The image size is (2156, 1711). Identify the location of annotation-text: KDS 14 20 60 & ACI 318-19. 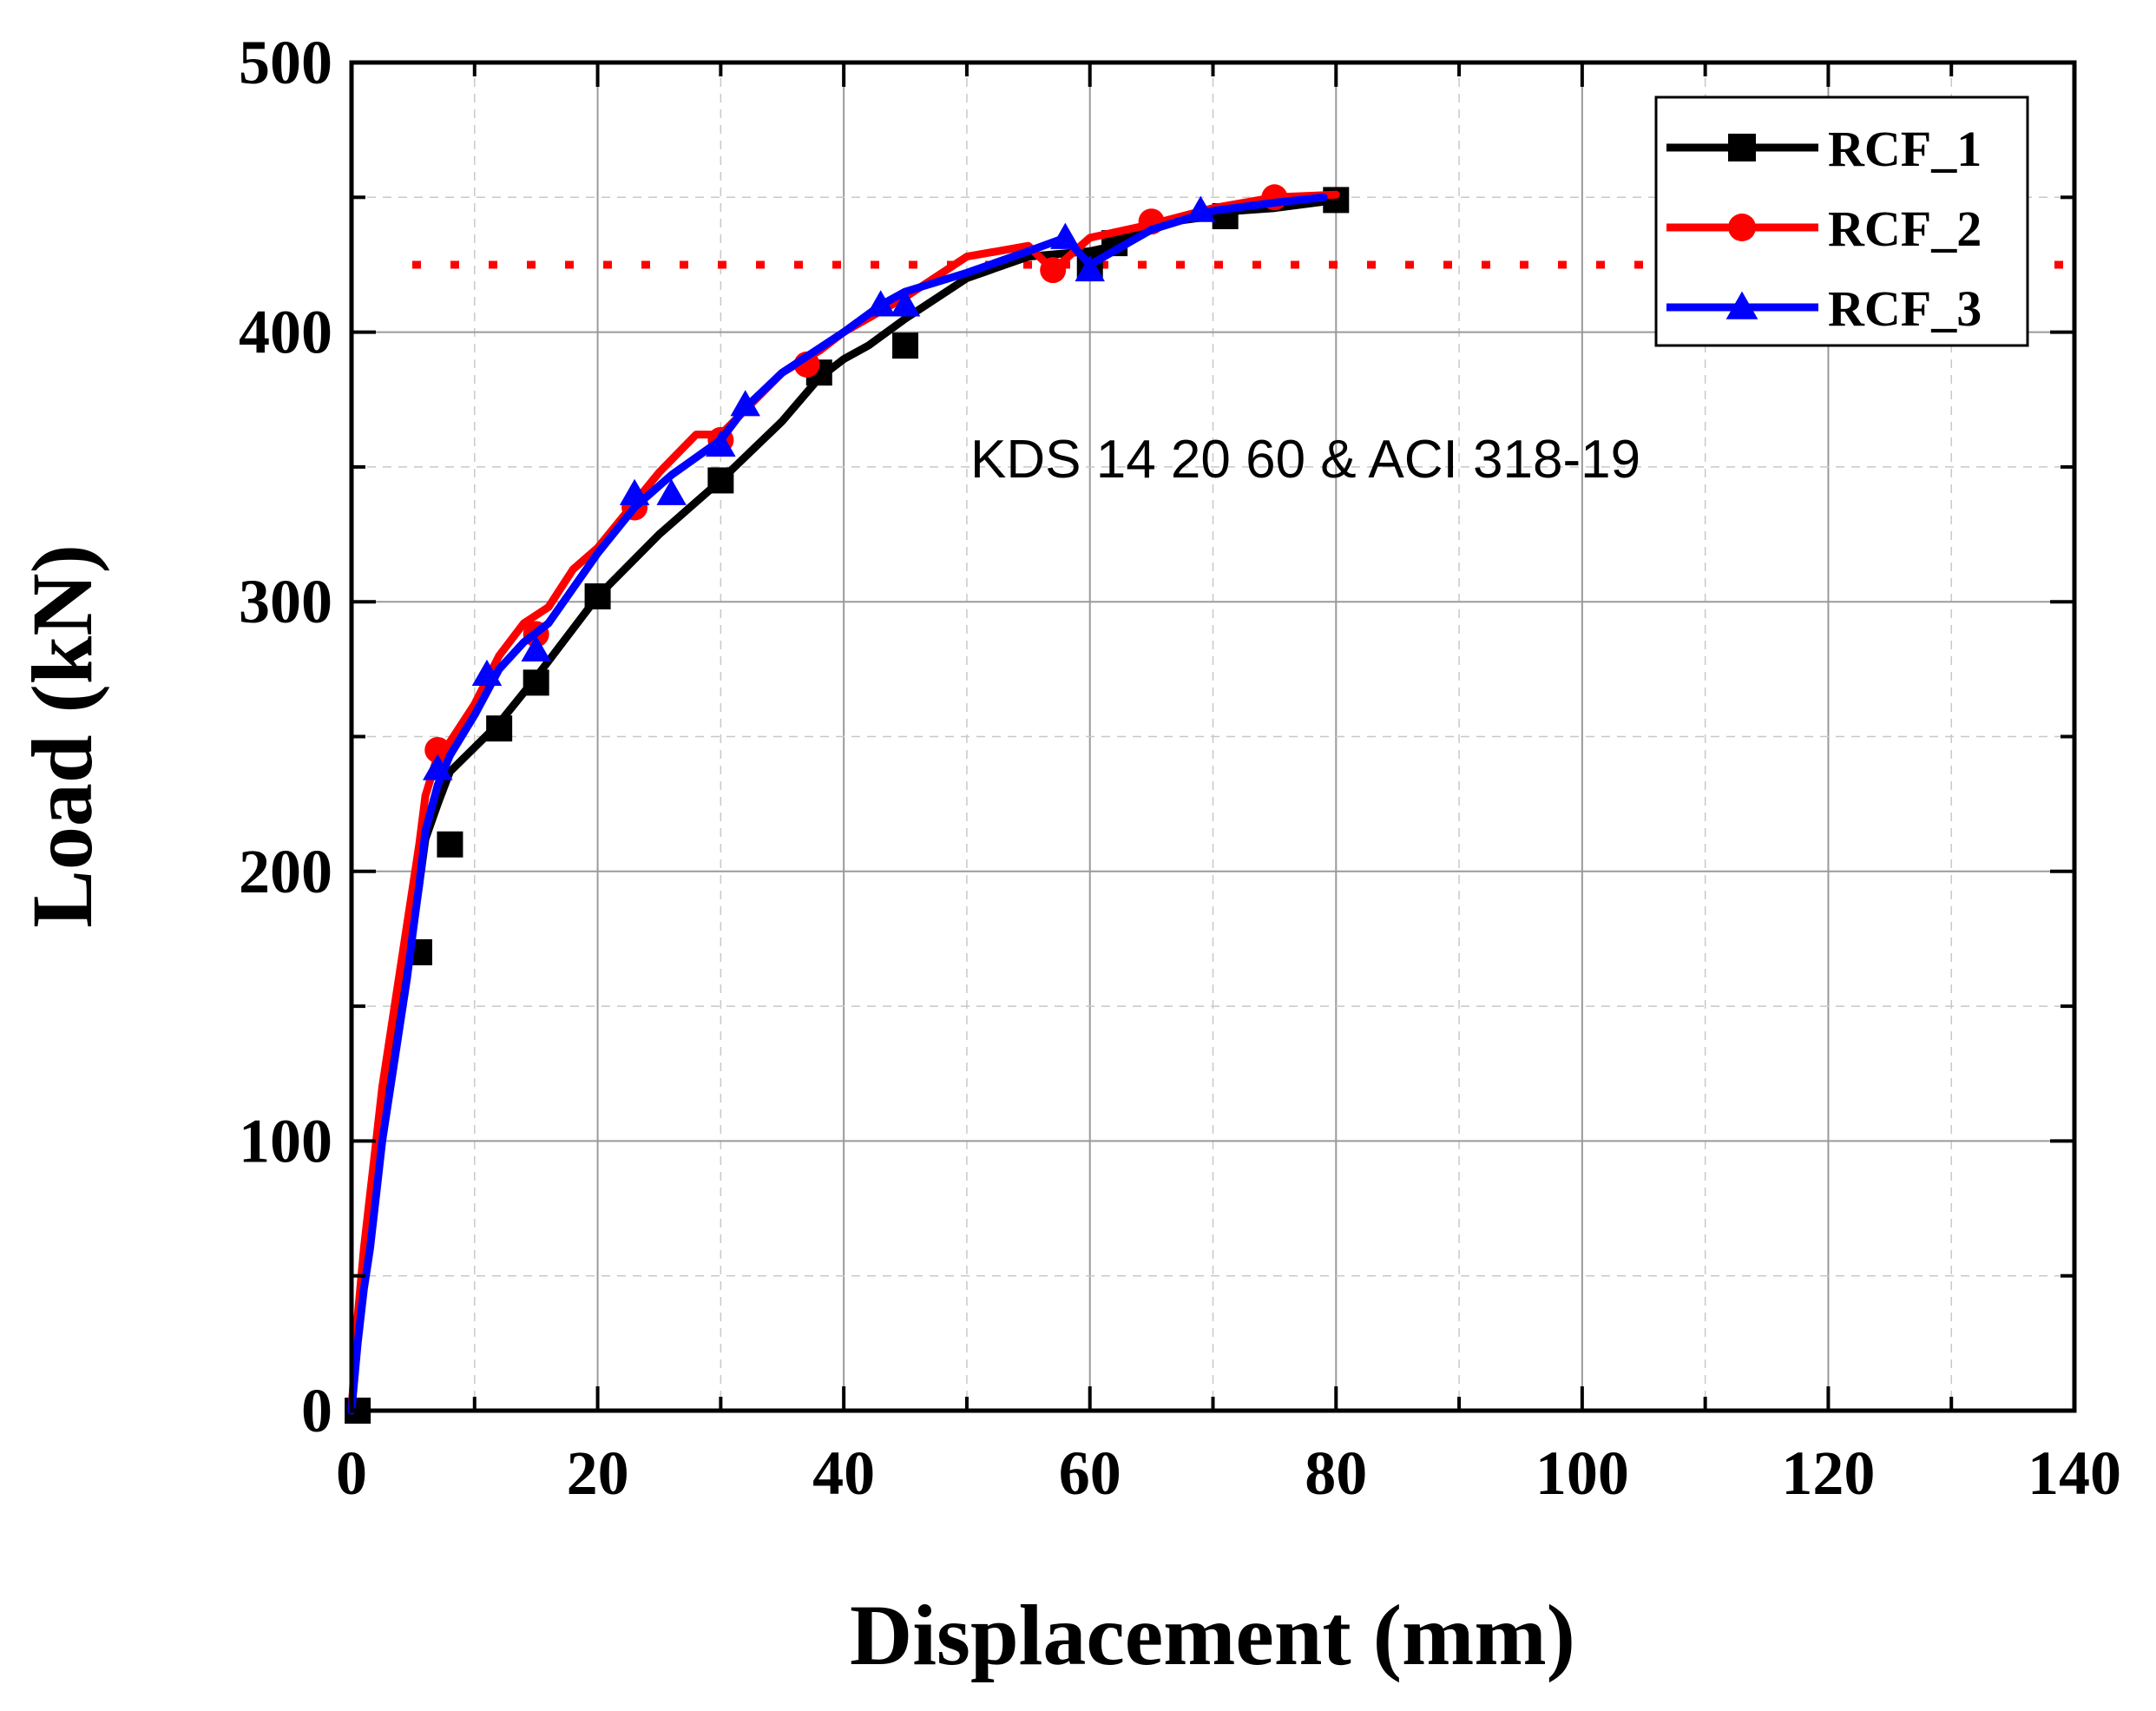
(1305, 460).